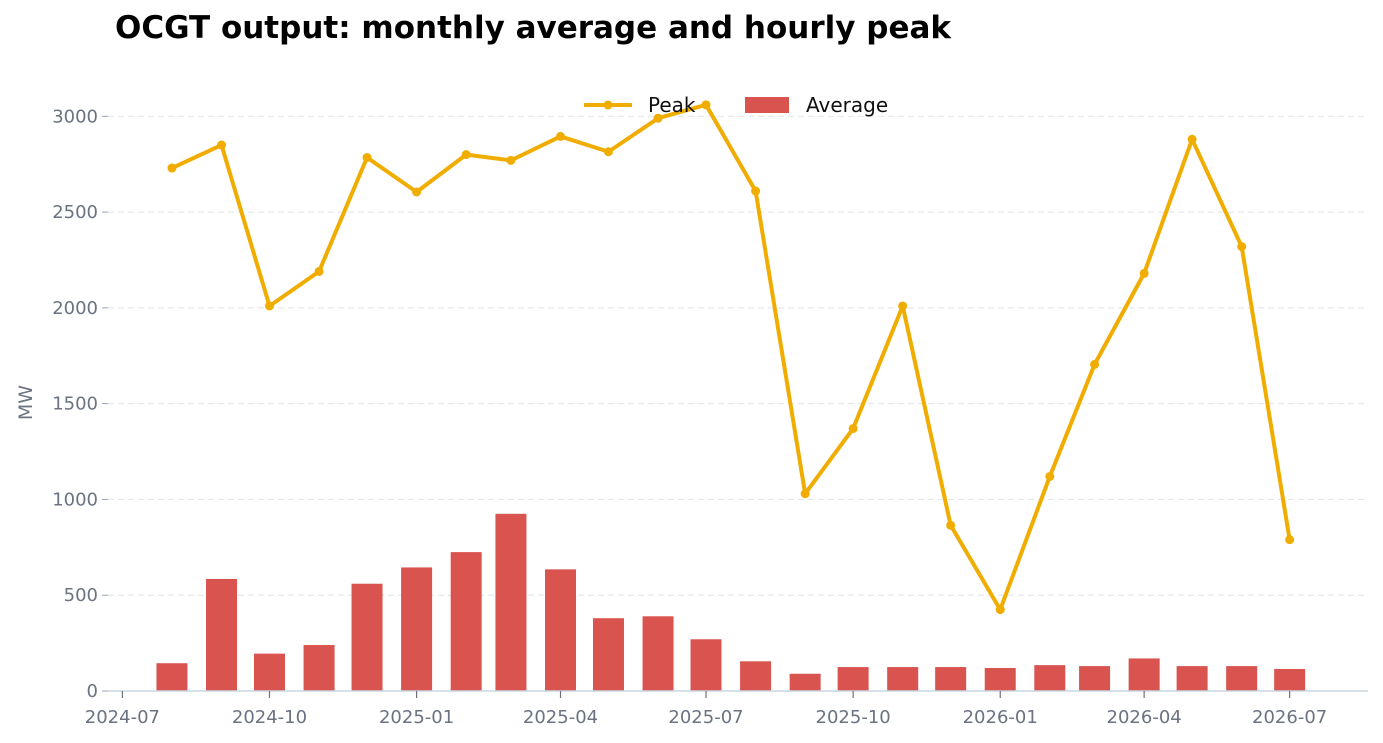  What do you see at coordinates (75, 212) in the screenshot?
I see `y-tick-label: 2500` at bounding box center [75, 212].